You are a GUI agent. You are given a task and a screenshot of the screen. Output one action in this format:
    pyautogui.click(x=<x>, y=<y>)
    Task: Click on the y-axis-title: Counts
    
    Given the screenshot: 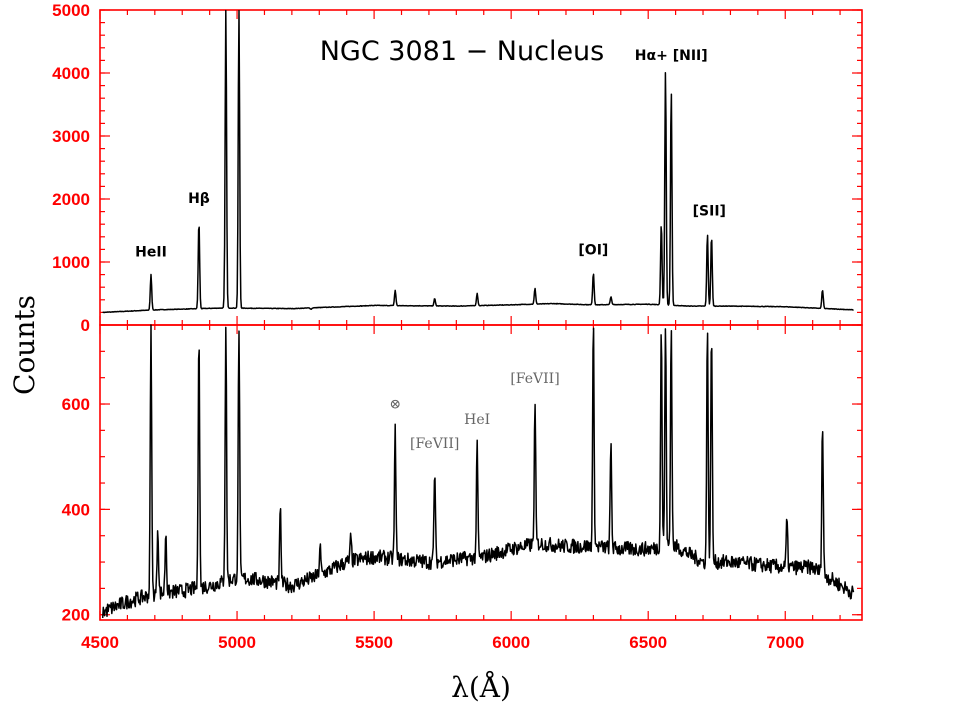 What is the action you would take?
    pyautogui.click(x=24, y=345)
    